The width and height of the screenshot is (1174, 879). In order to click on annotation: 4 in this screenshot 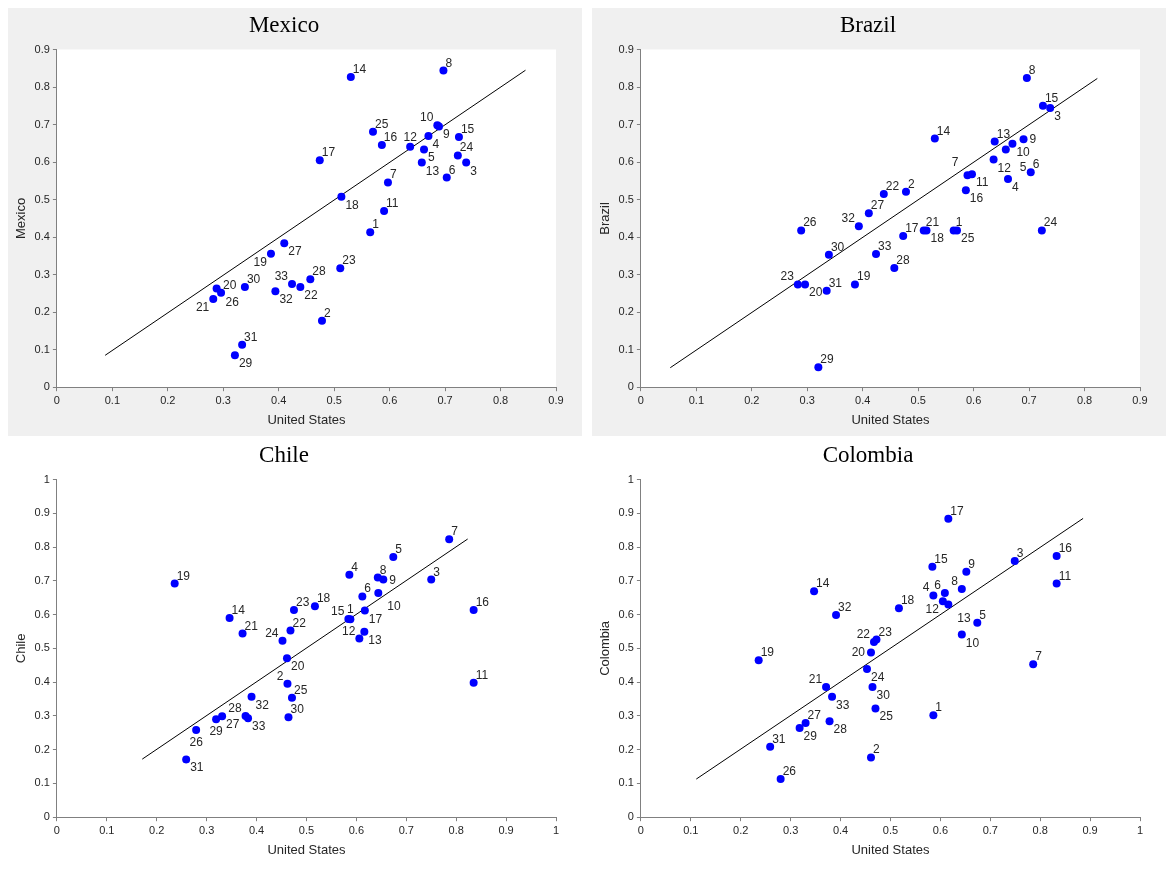, I will do `click(355, 566)`.